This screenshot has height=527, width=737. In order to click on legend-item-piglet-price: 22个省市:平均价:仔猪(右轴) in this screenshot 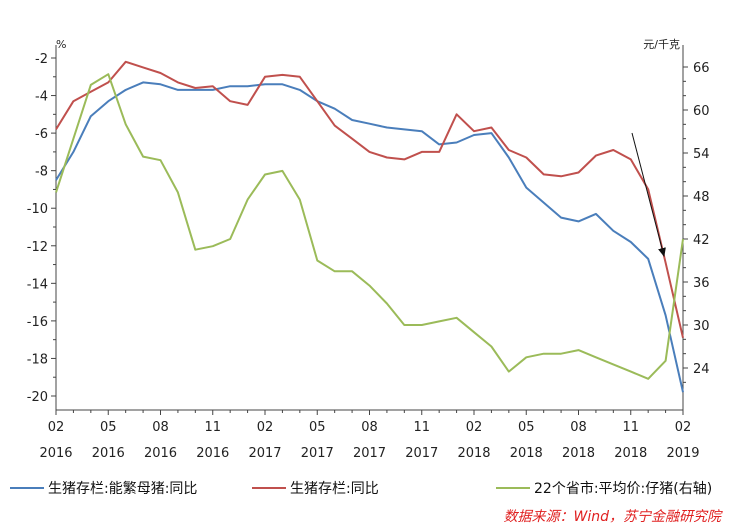, I will do `click(604, 488)`.